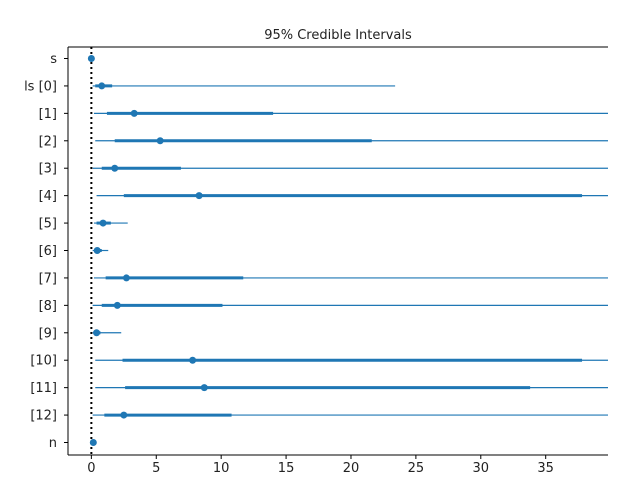 This screenshot has width=640, height=484. Describe the element at coordinates (210, 86) in the screenshot. I see `interval-row: ls [0]` at that location.